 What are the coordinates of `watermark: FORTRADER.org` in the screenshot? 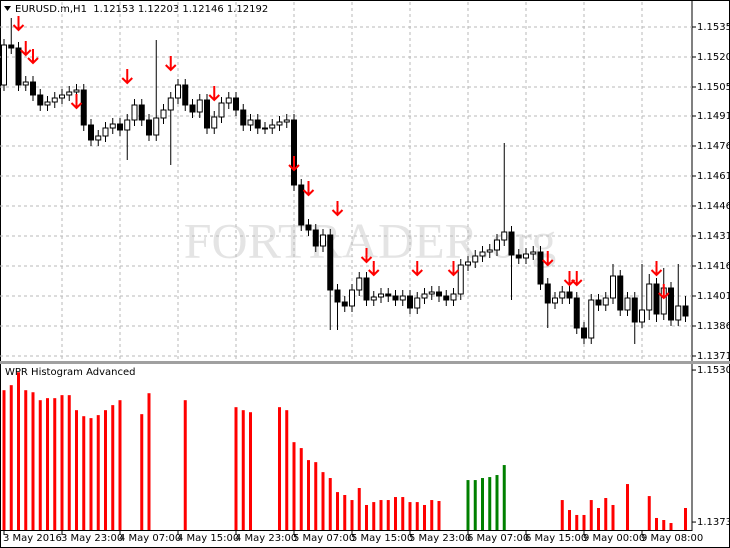 It's located at (370, 240).